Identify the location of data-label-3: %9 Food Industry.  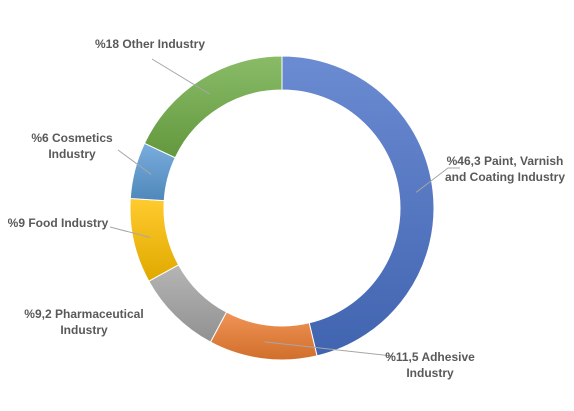
(58, 223).